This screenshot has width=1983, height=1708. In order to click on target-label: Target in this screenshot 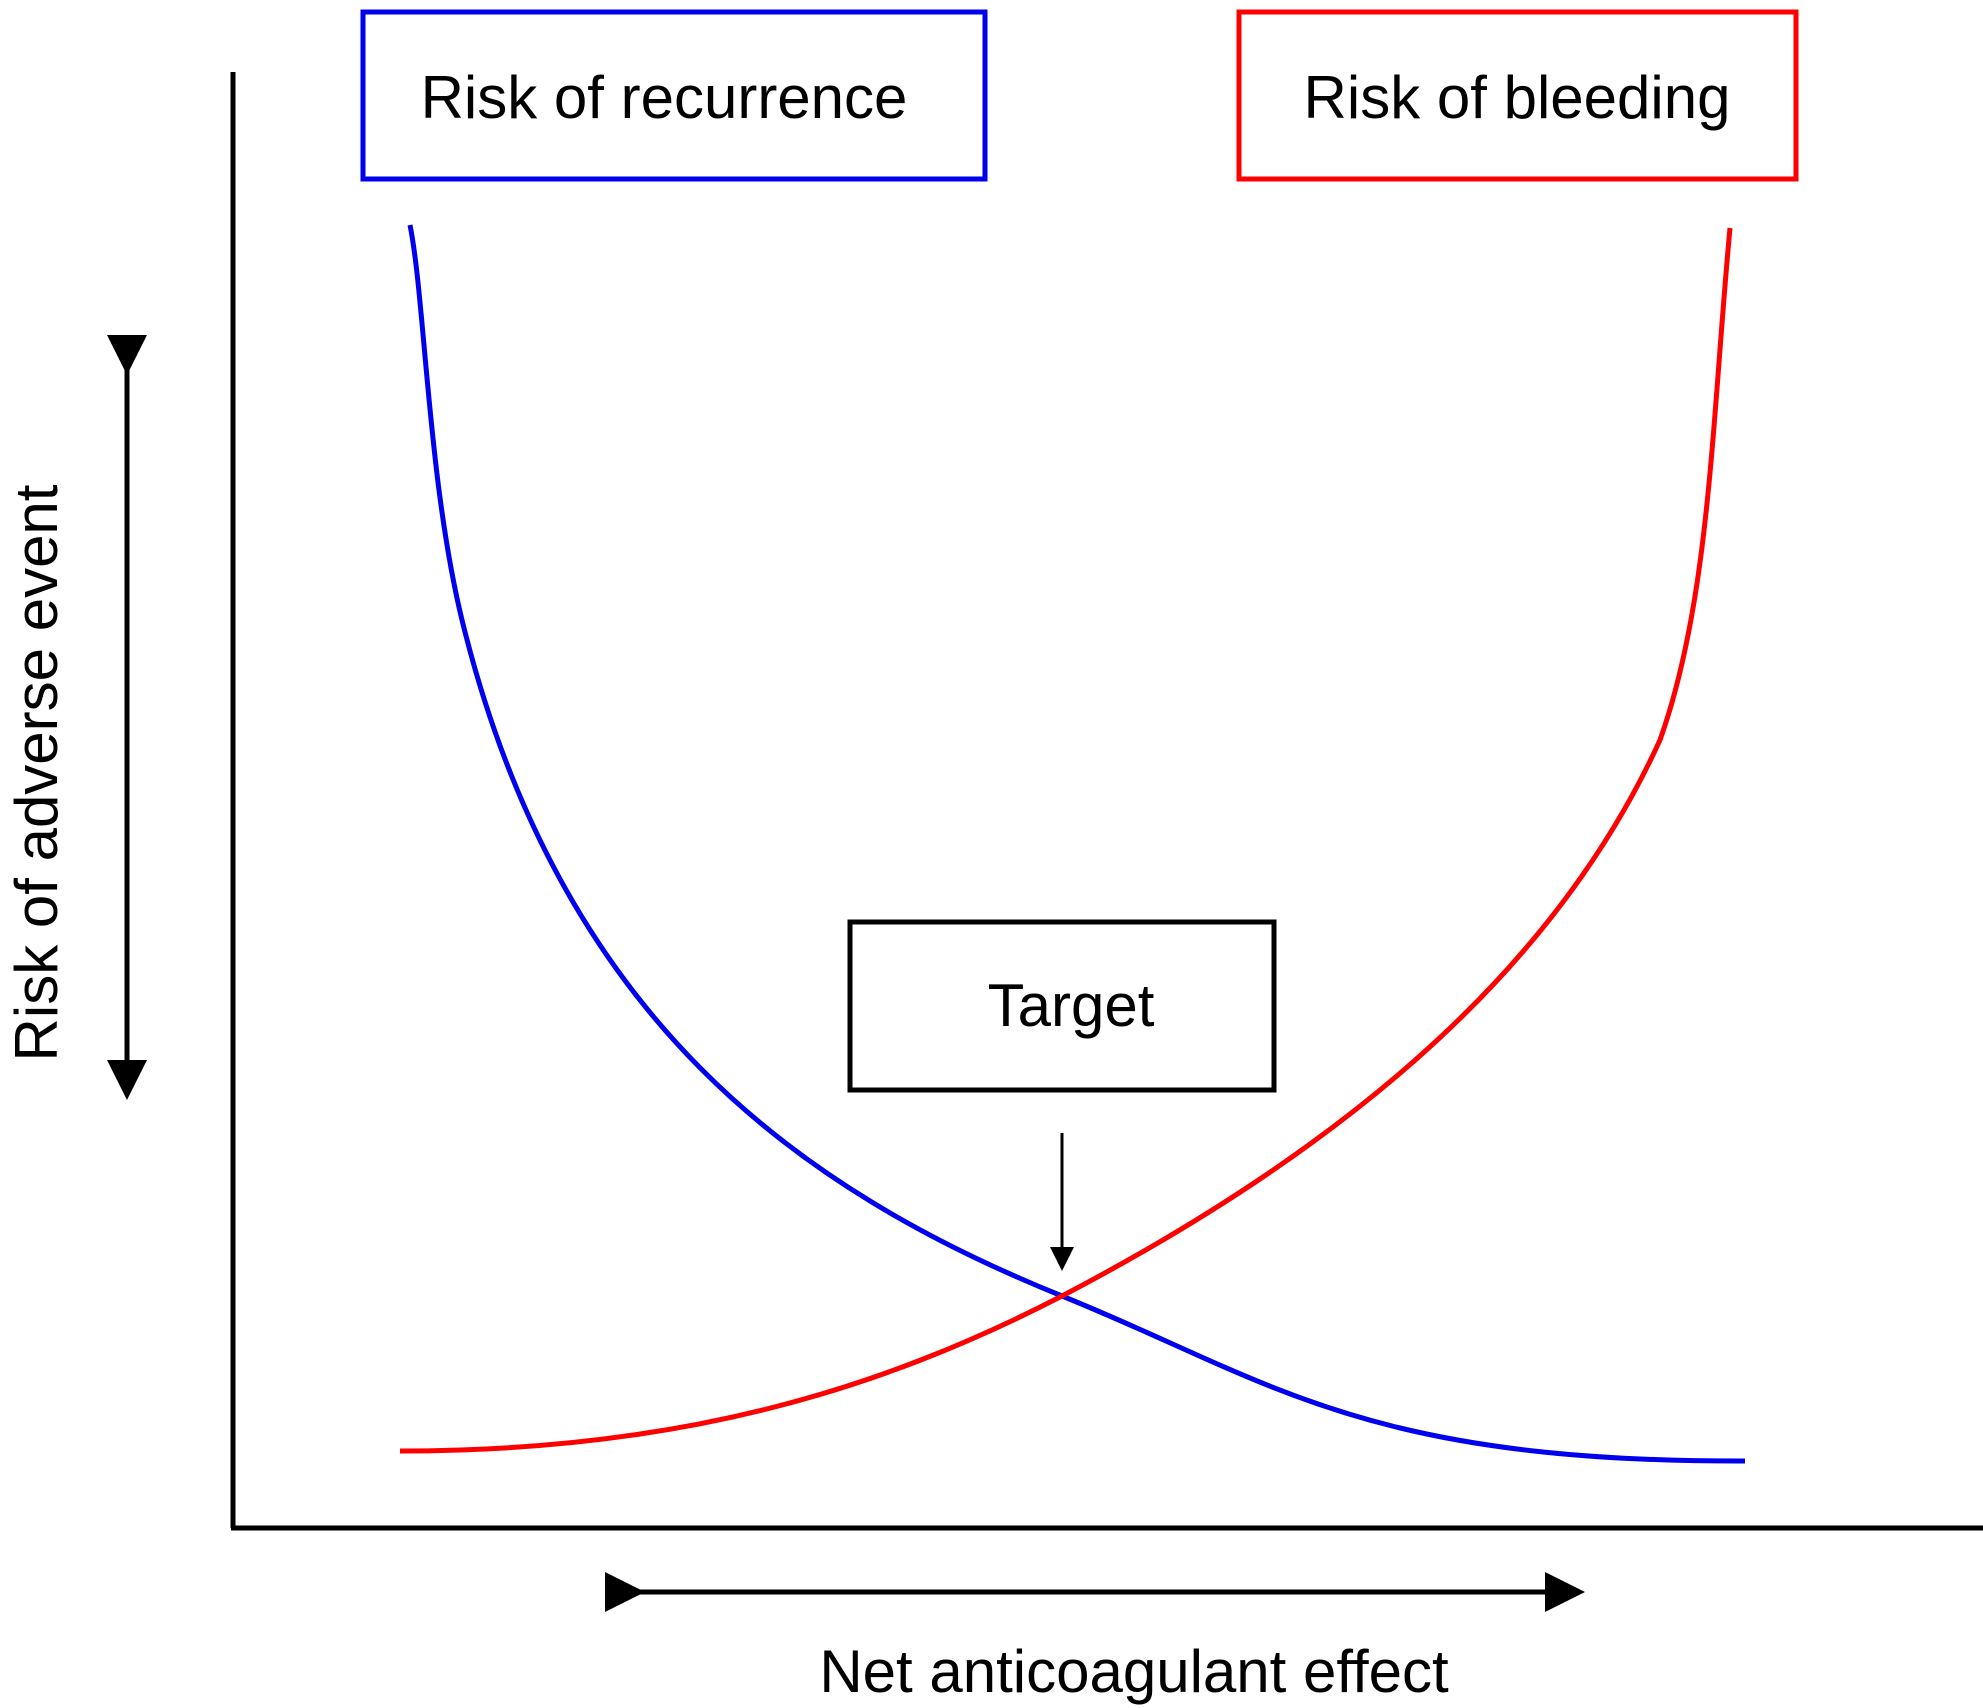, I will do `click(1071, 1005)`.